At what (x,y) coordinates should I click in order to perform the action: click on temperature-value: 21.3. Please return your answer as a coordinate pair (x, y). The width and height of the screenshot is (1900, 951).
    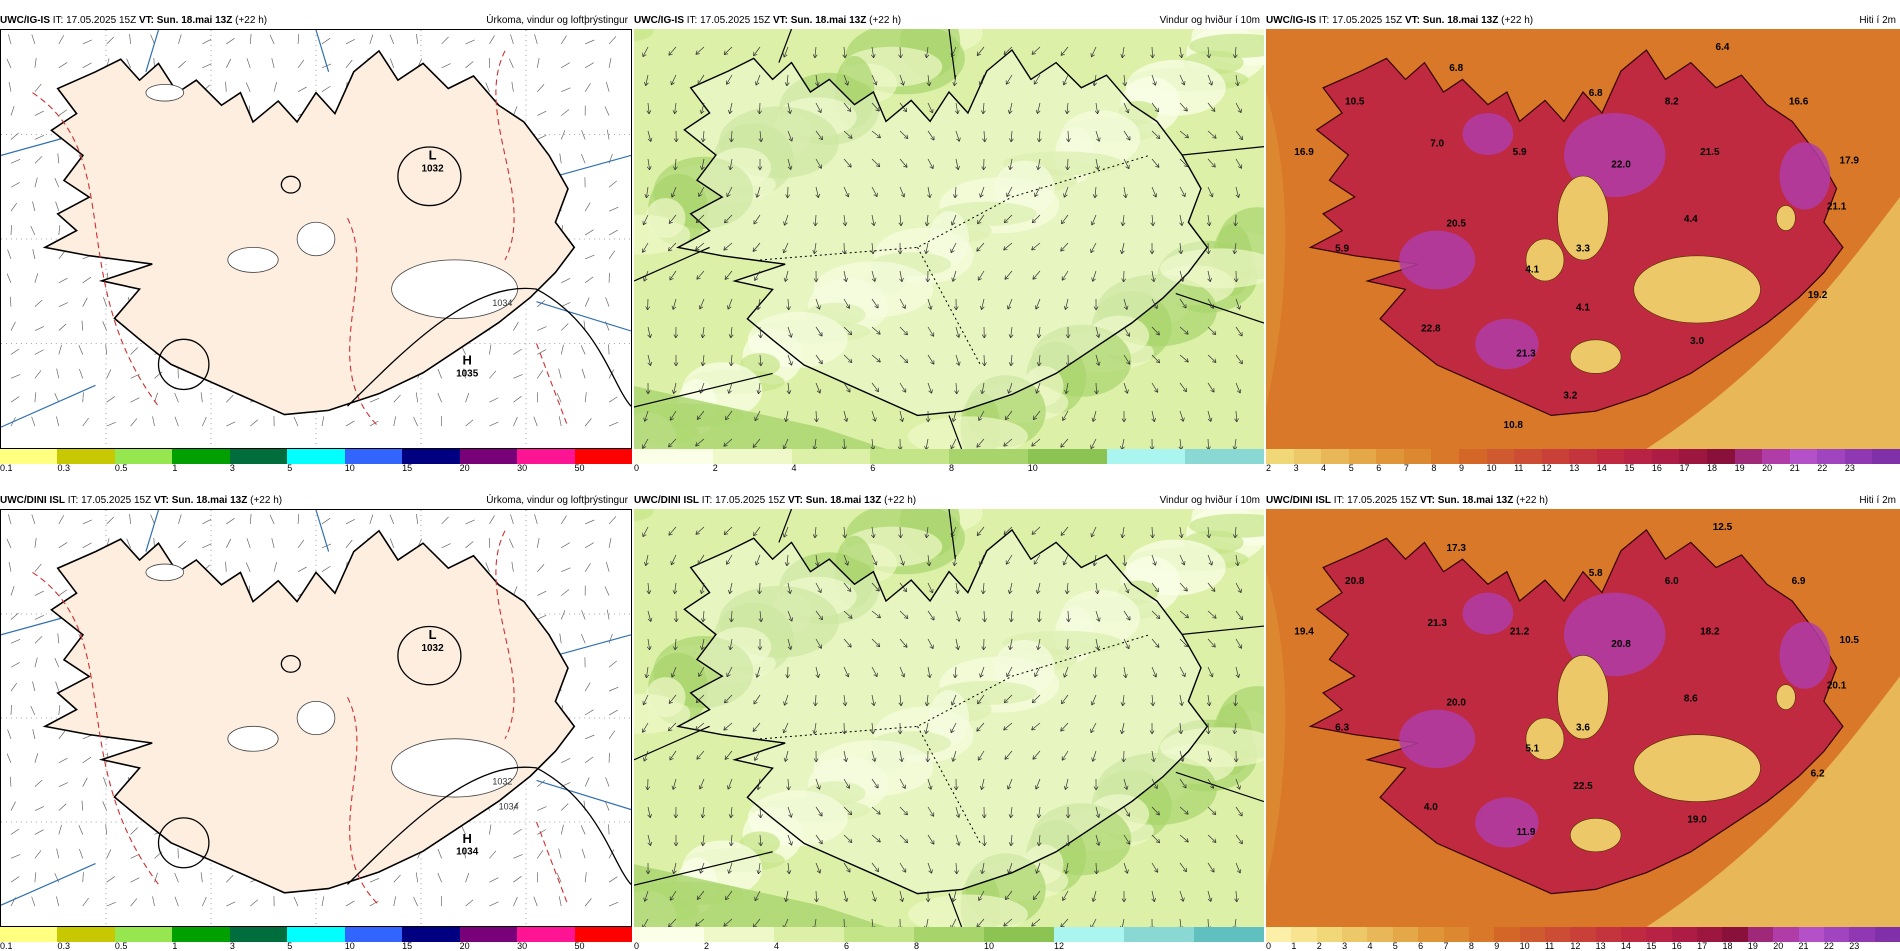
    Looking at the image, I should click on (1437, 623).